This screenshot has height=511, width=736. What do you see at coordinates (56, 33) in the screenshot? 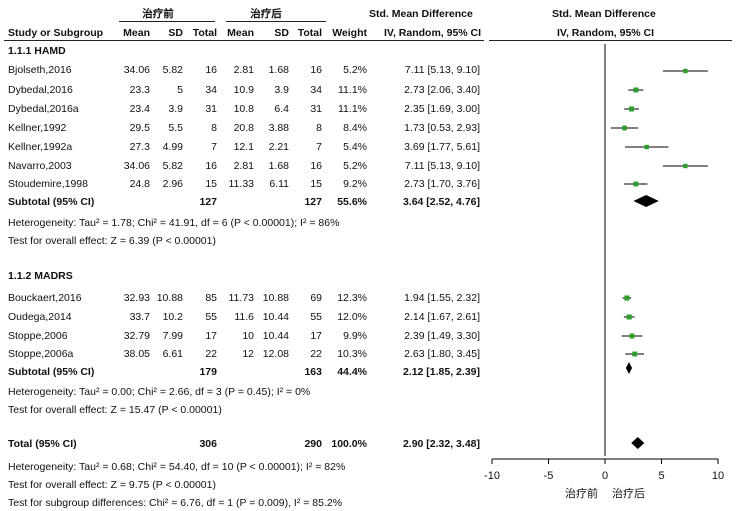
I see `col-study-header: Study or Subgroup` at bounding box center [56, 33].